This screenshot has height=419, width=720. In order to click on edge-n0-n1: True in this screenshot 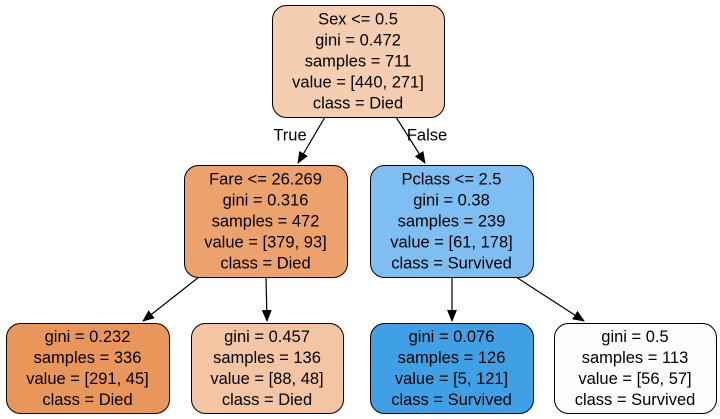, I will do `click(299, 140)`.